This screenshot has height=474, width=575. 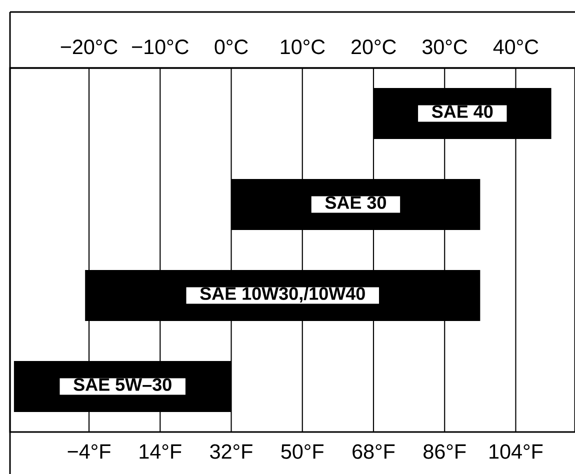 I want to click on x-tick-label: −4°F, so click(x=89, y=451).